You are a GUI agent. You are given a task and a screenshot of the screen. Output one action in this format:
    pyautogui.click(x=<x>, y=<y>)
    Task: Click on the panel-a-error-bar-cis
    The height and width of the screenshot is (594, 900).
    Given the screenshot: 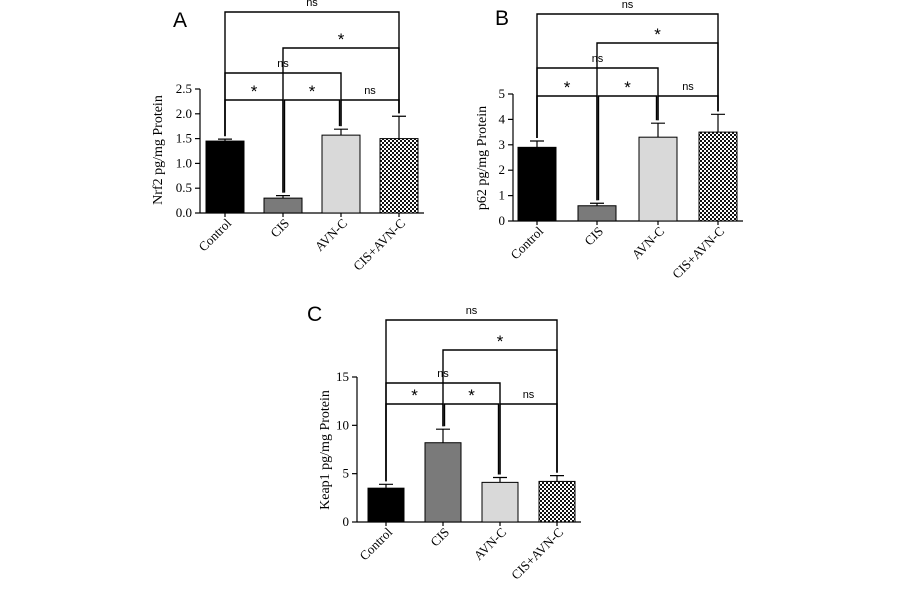 What is the action you would take?
    pyautogui.click(x=283, y=197)
    